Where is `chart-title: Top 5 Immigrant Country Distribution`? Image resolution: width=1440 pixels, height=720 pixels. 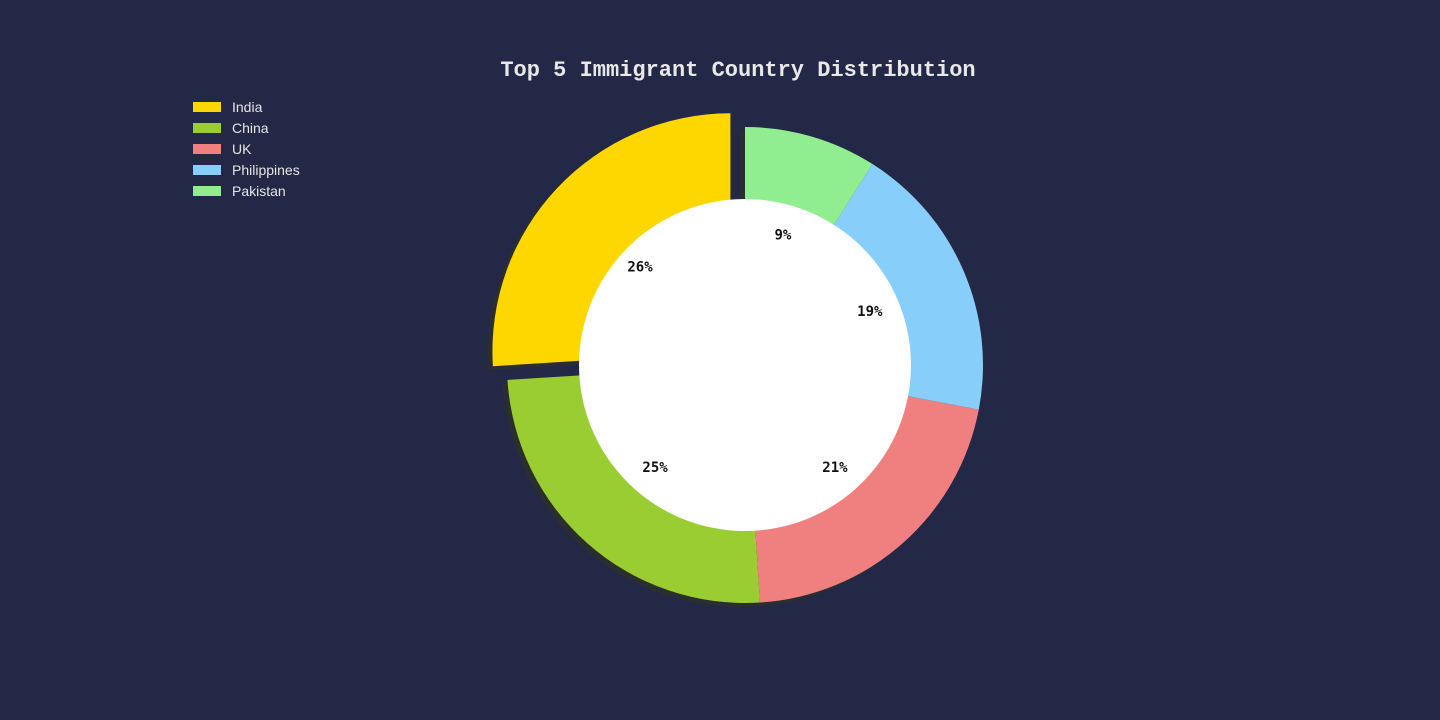 chart-title: Top 5 Immigrant Country Distribution is located at coordinates (738, 70).